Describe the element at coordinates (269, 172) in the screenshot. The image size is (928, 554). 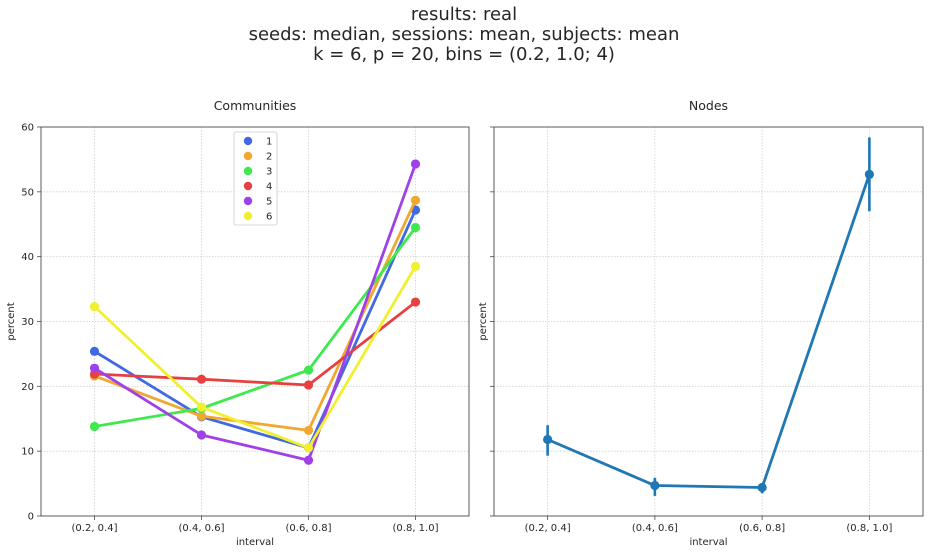
I see `legend-label: 3` at that location.